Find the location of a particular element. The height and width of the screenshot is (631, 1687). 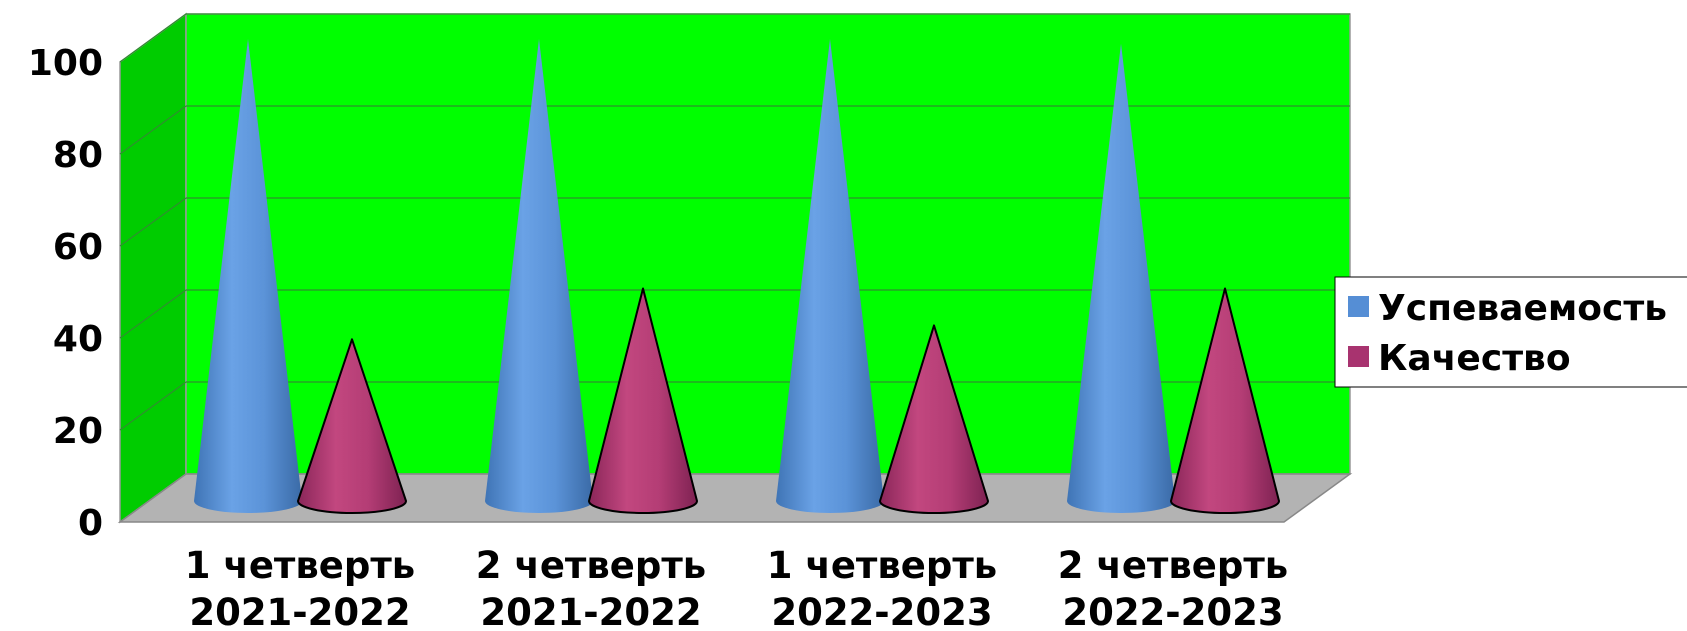

legend-swatch-kachestvo is located at coordinates (1358, 356).